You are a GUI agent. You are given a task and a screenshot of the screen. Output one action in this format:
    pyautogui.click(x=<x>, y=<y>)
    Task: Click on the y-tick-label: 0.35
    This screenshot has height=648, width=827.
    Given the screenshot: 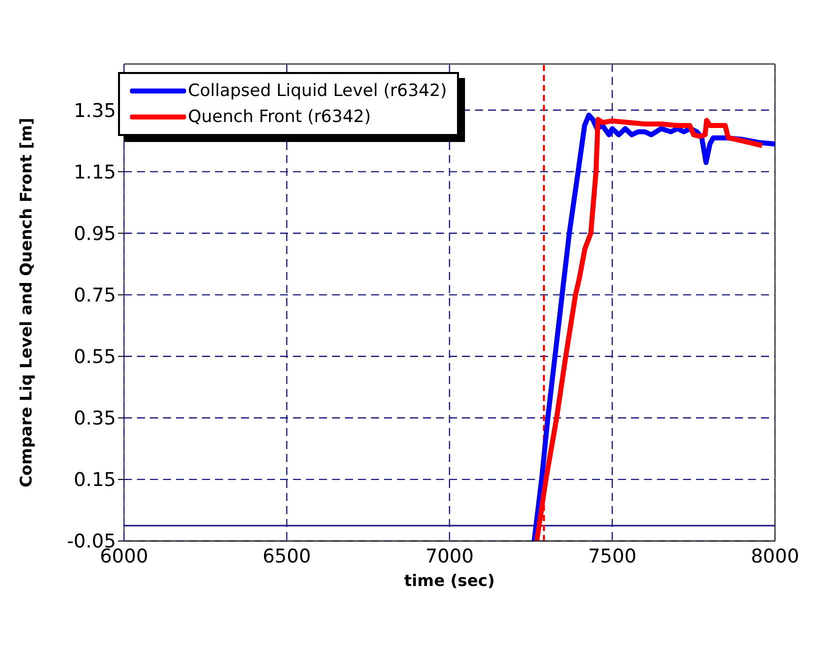 What is the action you would take?
    pyautogui.click(x=95, y=419)
    